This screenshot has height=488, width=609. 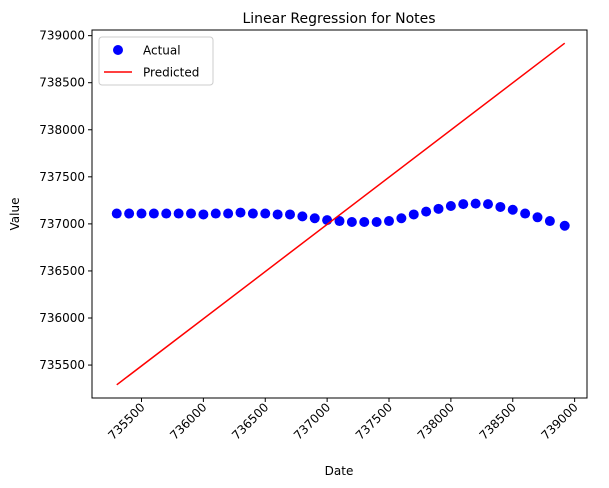 What do you see at coordinates (162, 51) in the screenshot?
I see `legend-label-actual: Actual` at bounding box center [162, 51].